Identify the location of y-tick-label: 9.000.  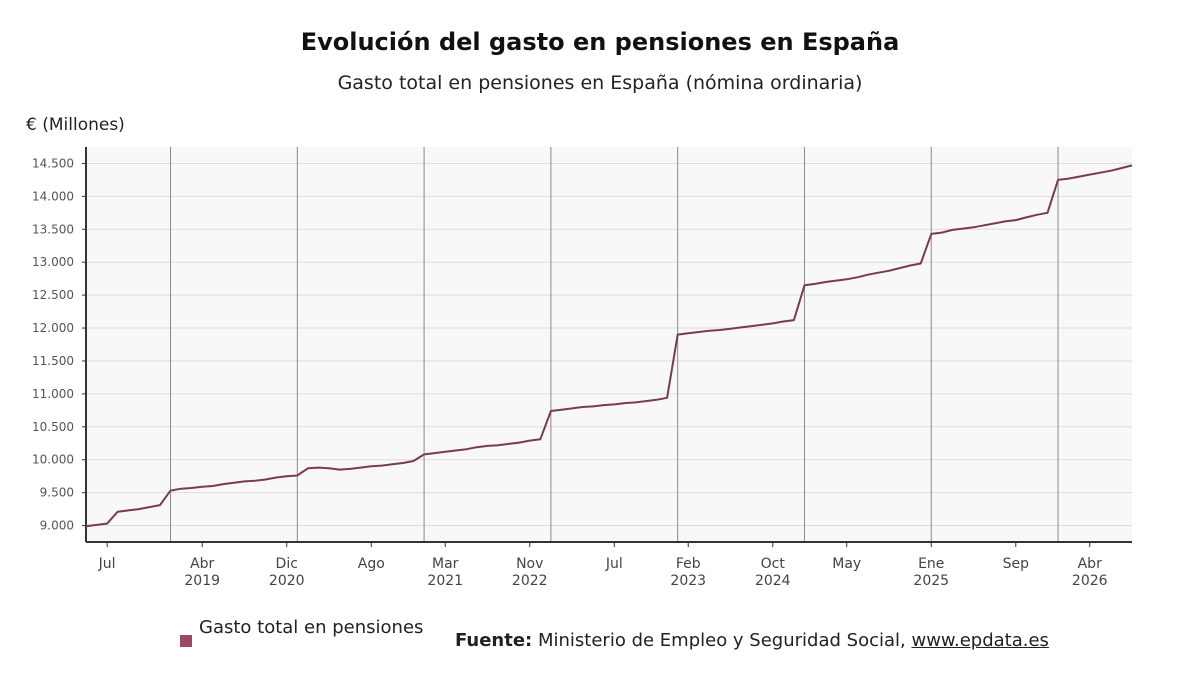
(57, 526).